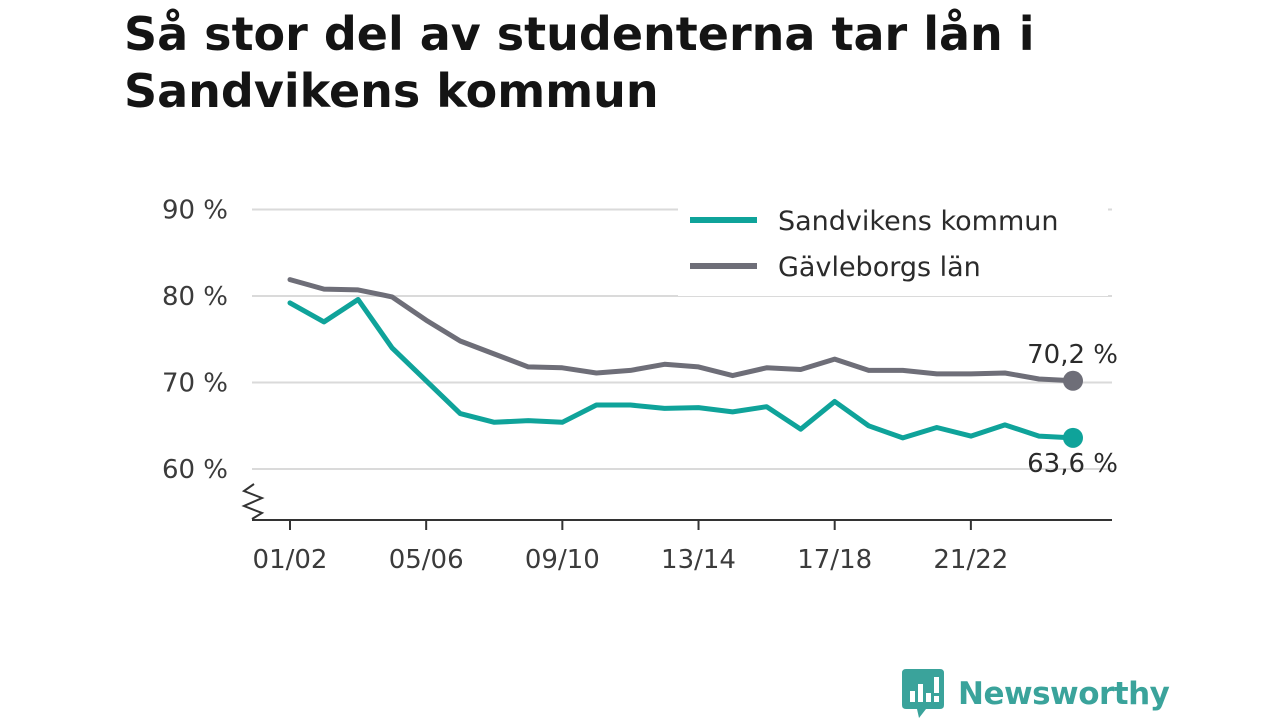 This screenshot has width=1280, height=720. I want to click on series-lines, so click(685, 362).